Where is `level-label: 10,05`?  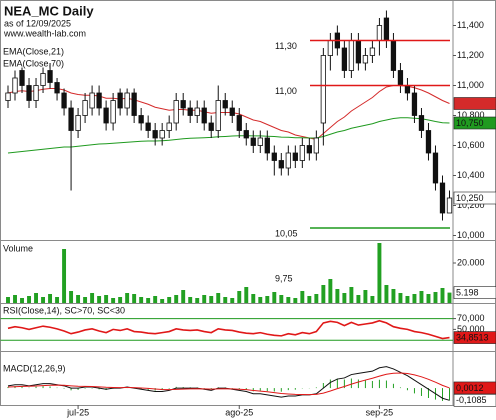
level-label: 10,05 is located at coordinates (286, 233).